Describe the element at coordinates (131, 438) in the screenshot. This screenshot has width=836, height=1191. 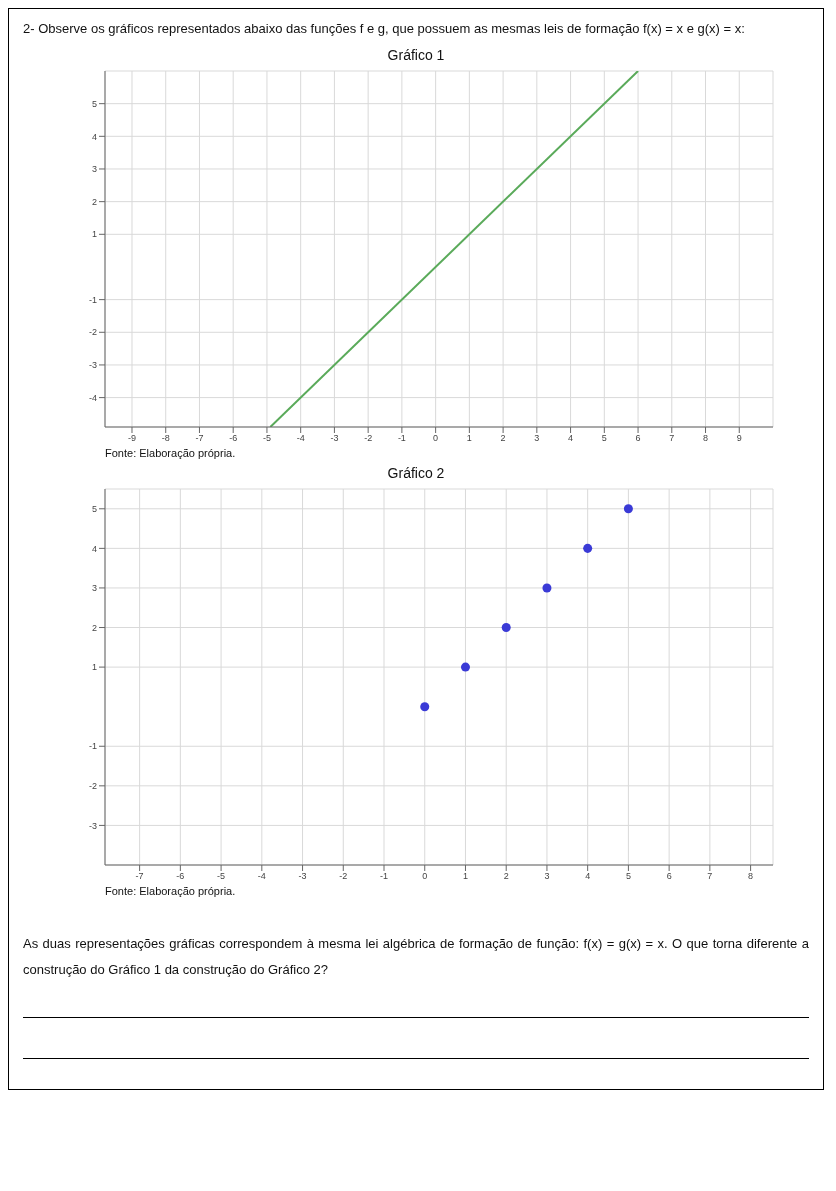
I see `x-tick-label: -9` at that location.